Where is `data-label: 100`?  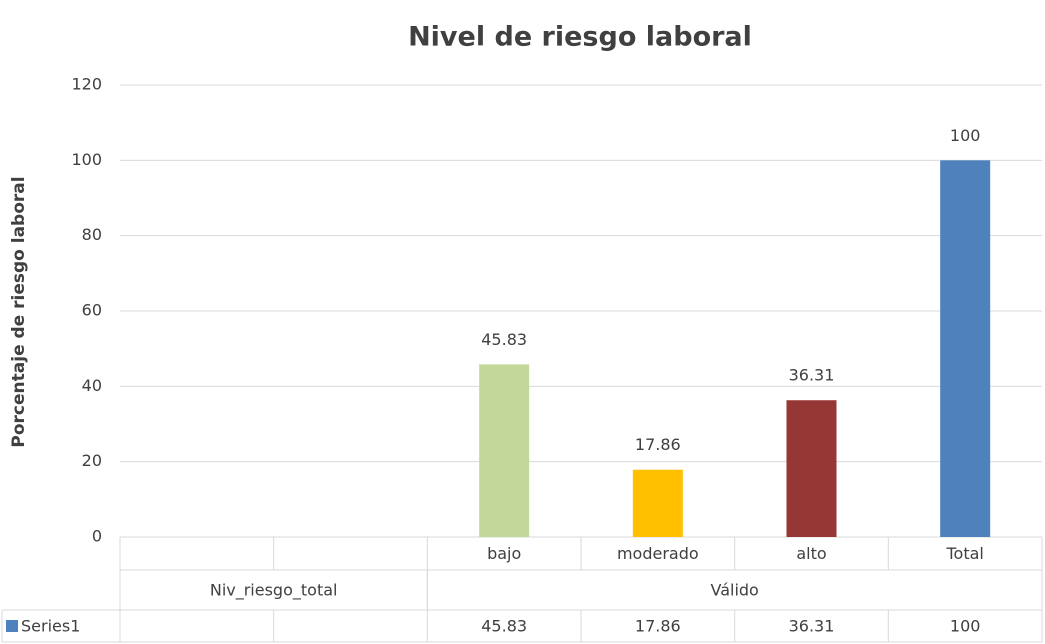 data-label: 100 is located at coordinates (965, 135).